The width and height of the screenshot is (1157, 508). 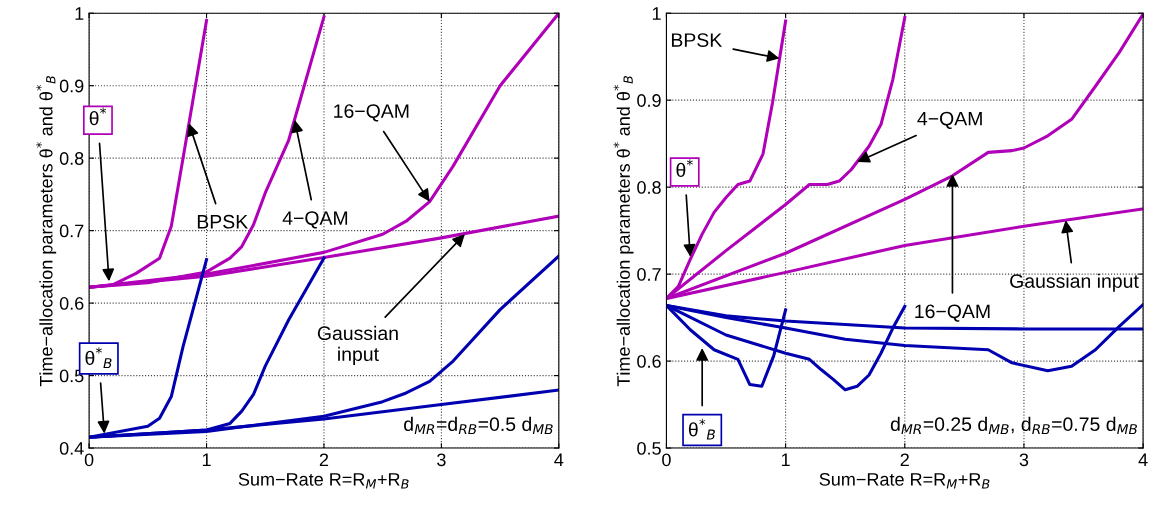 I want to click on annotation: d$_{MR}$=d$_{RB}$=0.5 d$_{MB}$, so click(x=478, y=425).